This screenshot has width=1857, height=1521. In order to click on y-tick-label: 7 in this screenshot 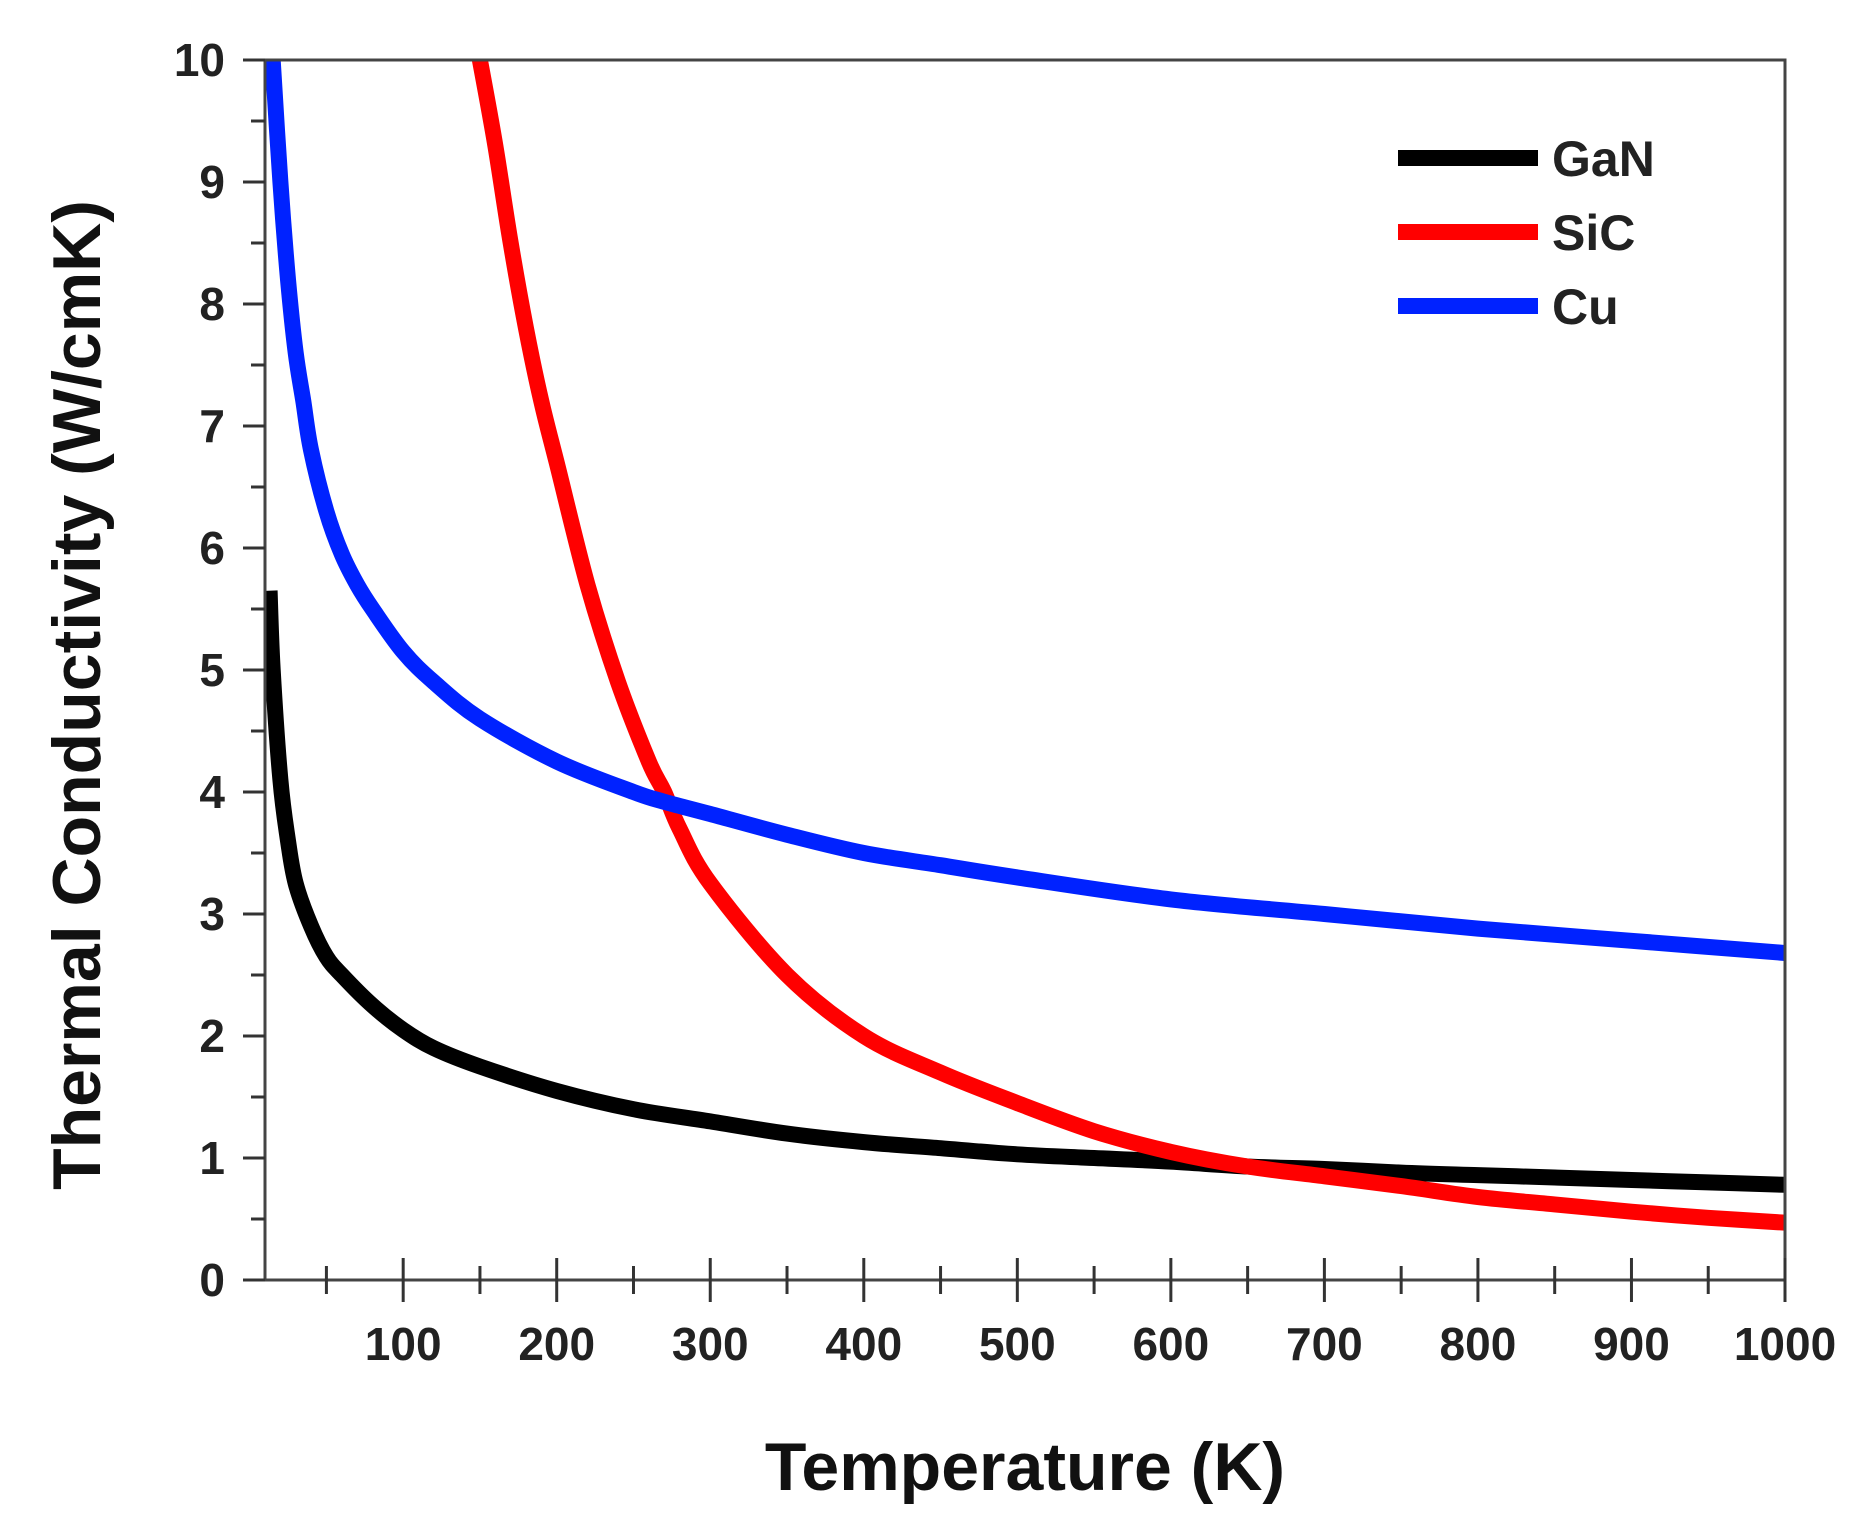, I will do `click(212, 426)`.